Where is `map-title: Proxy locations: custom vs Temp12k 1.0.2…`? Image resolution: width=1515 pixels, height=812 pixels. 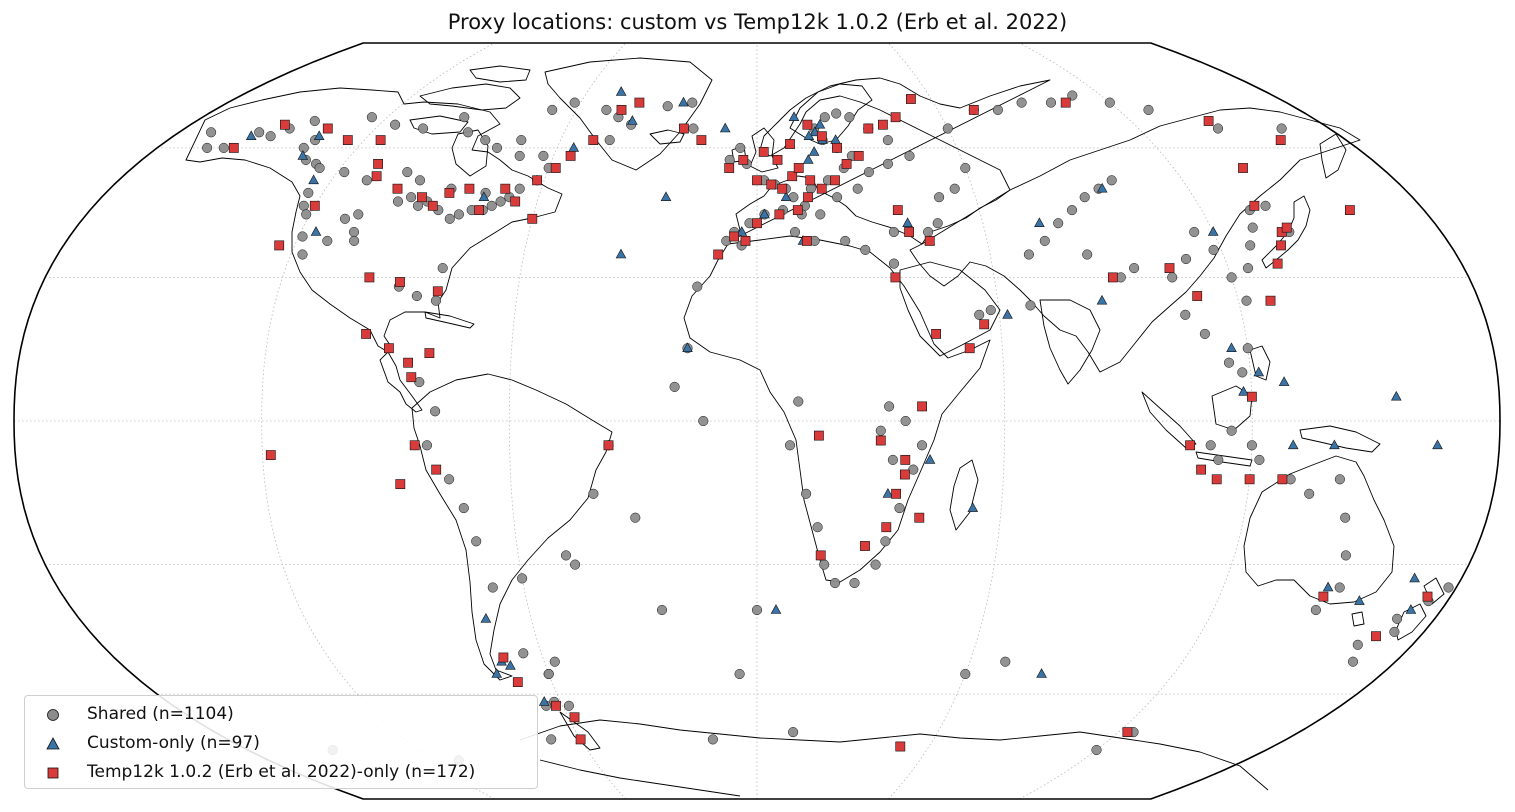 map-title: Proxy locations: custom vs Temp12k 1.0.2… is located at coordinates (757, 22).